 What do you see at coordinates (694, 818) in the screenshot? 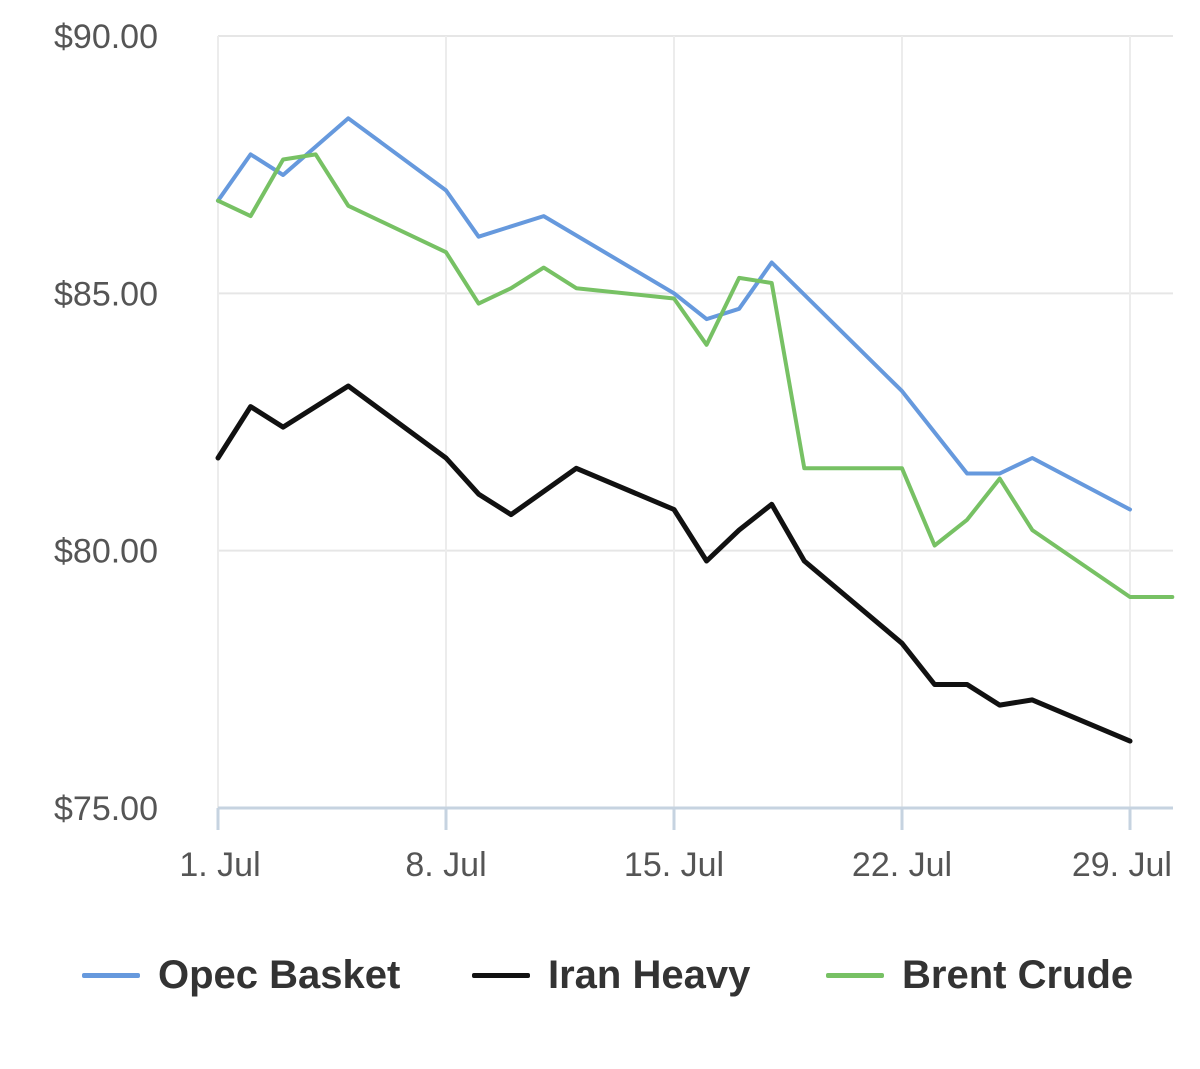
I see `x-axis` at bounding box center [694, 818].